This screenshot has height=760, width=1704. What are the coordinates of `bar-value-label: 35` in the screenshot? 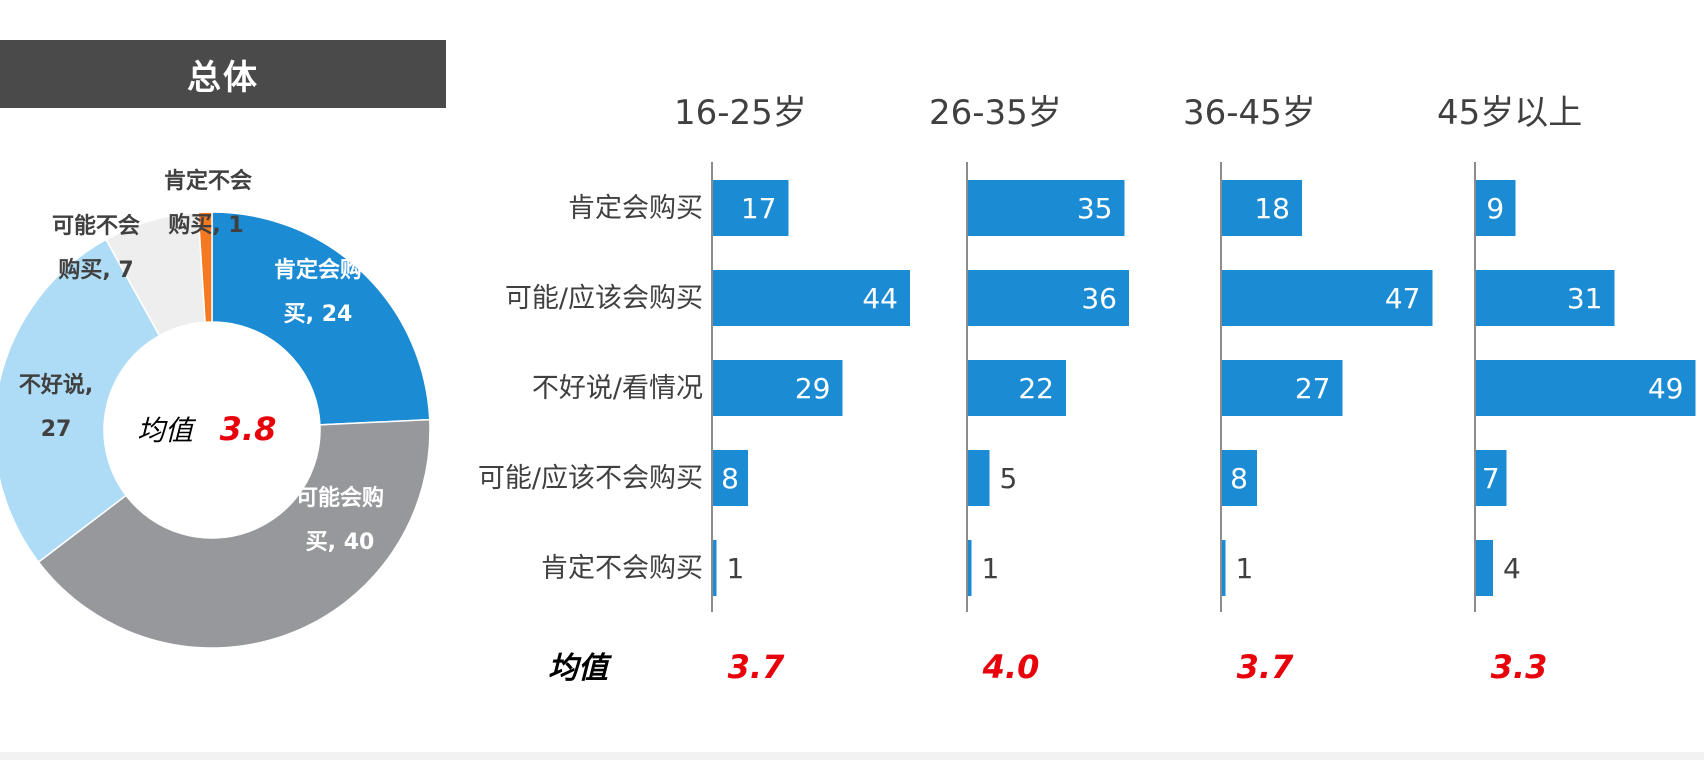 It's located at (1095, 208).